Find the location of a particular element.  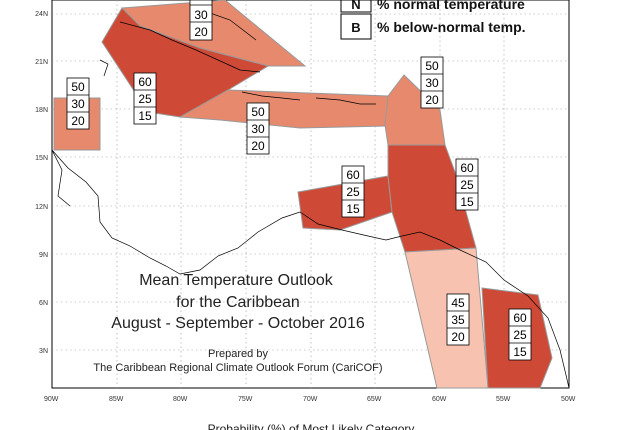

longitude-labels: 90W 85W 80W 75W 70W 65W 60W 55W 50W is located at coordinates (310, 399).